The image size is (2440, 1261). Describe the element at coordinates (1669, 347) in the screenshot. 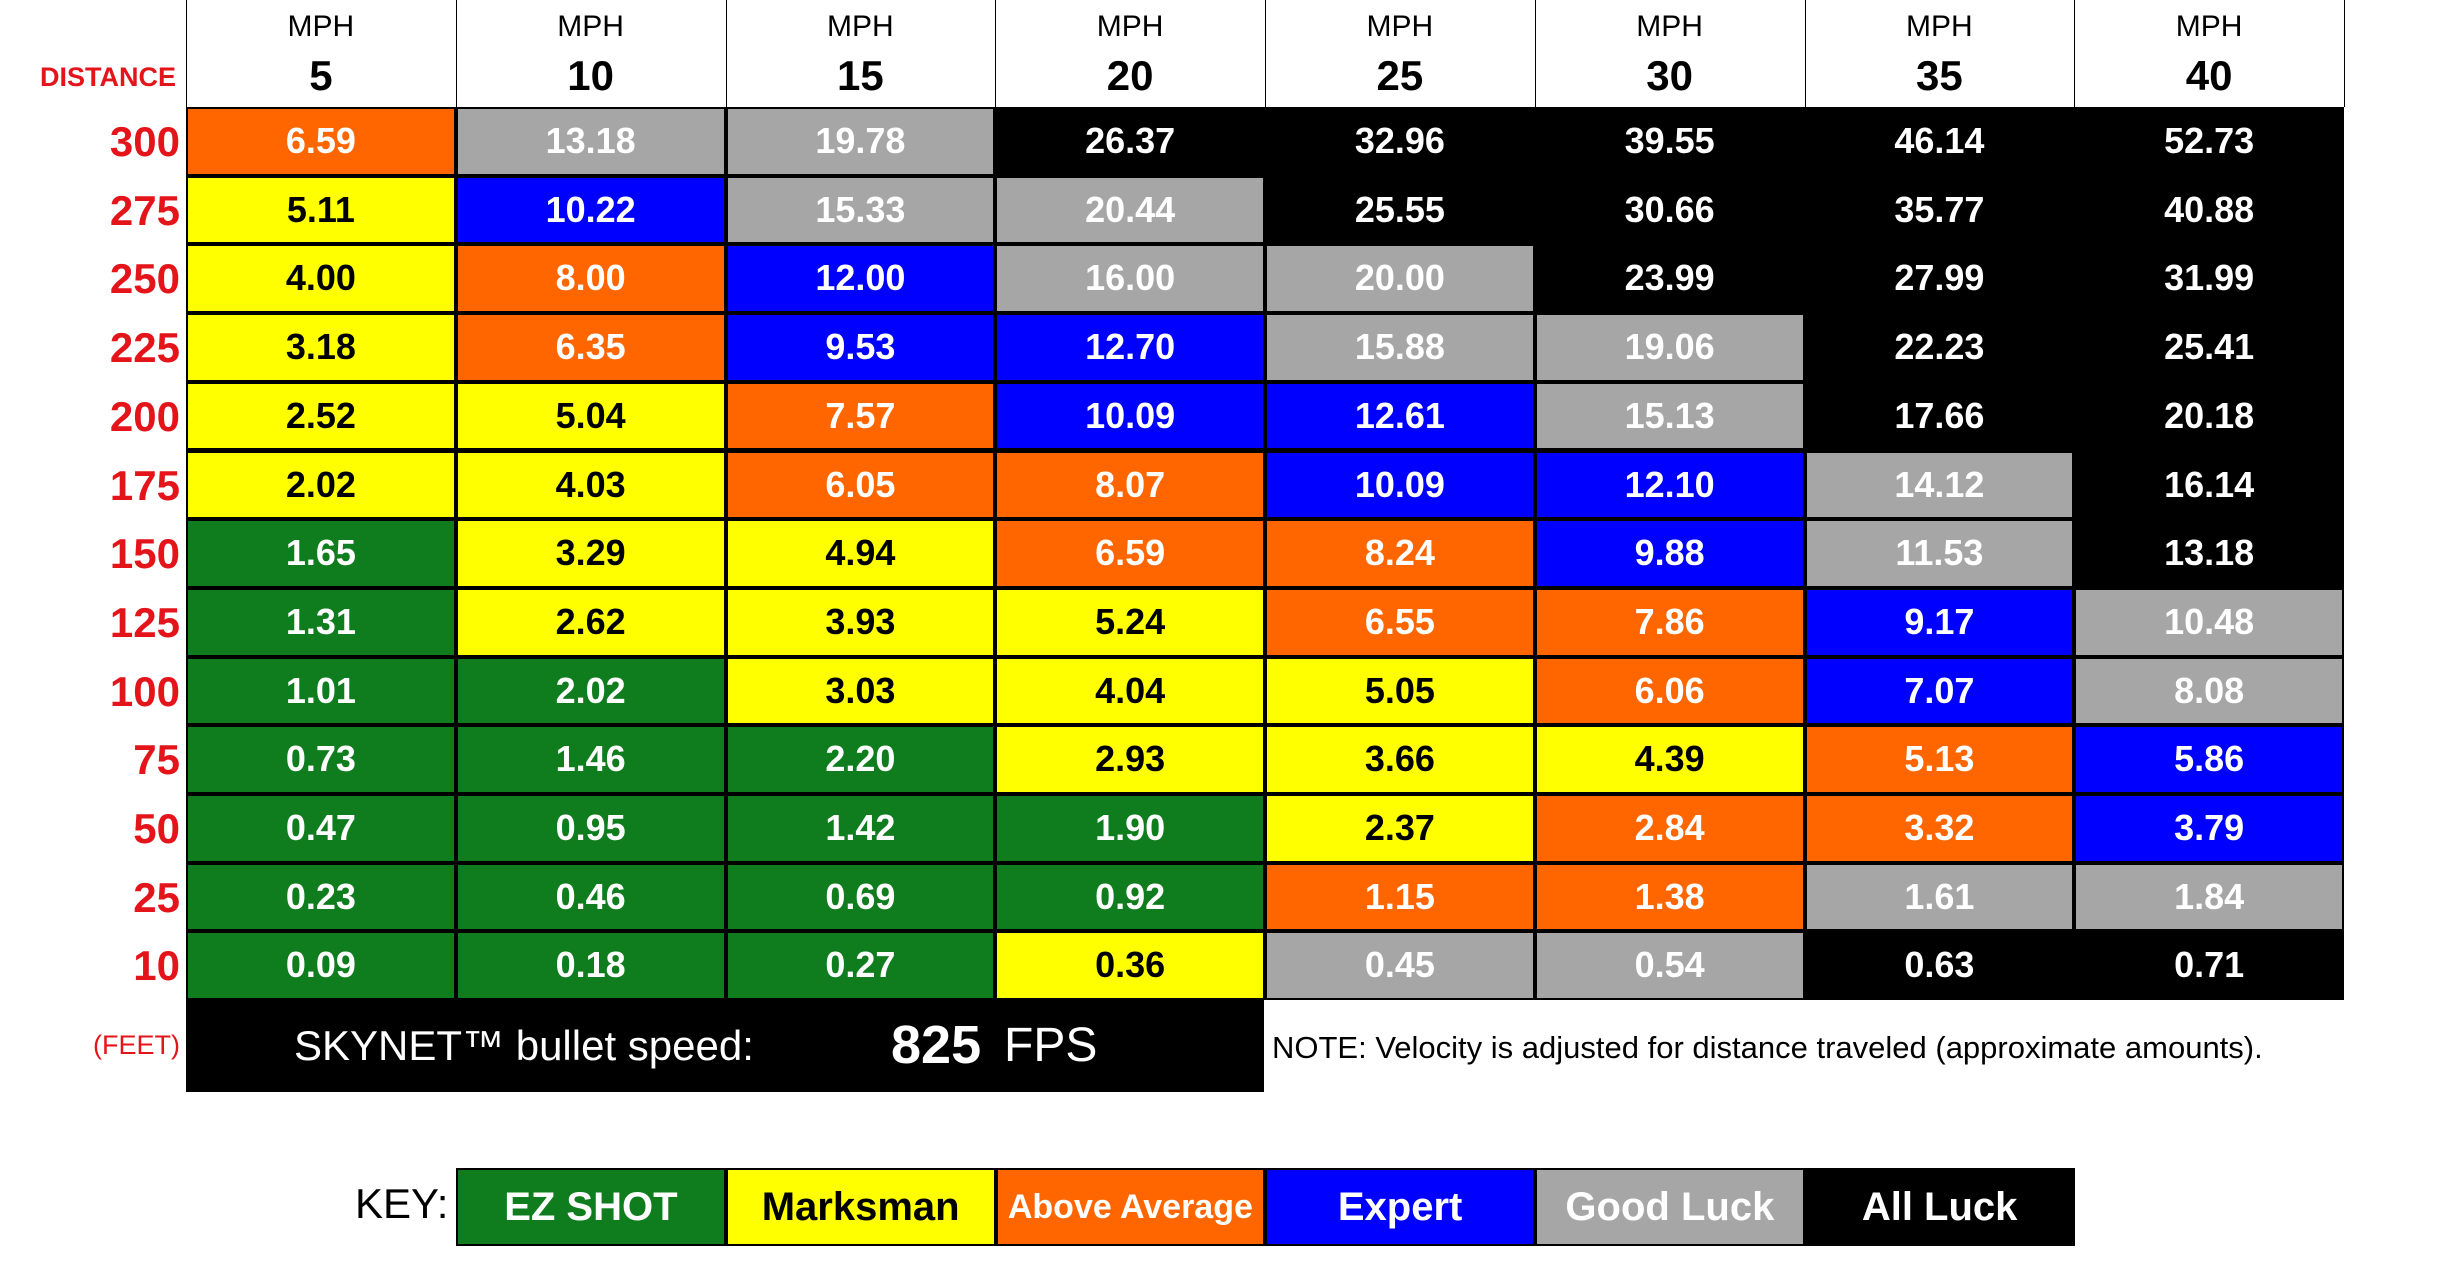

I see `cell-value: 19.06` at that location.